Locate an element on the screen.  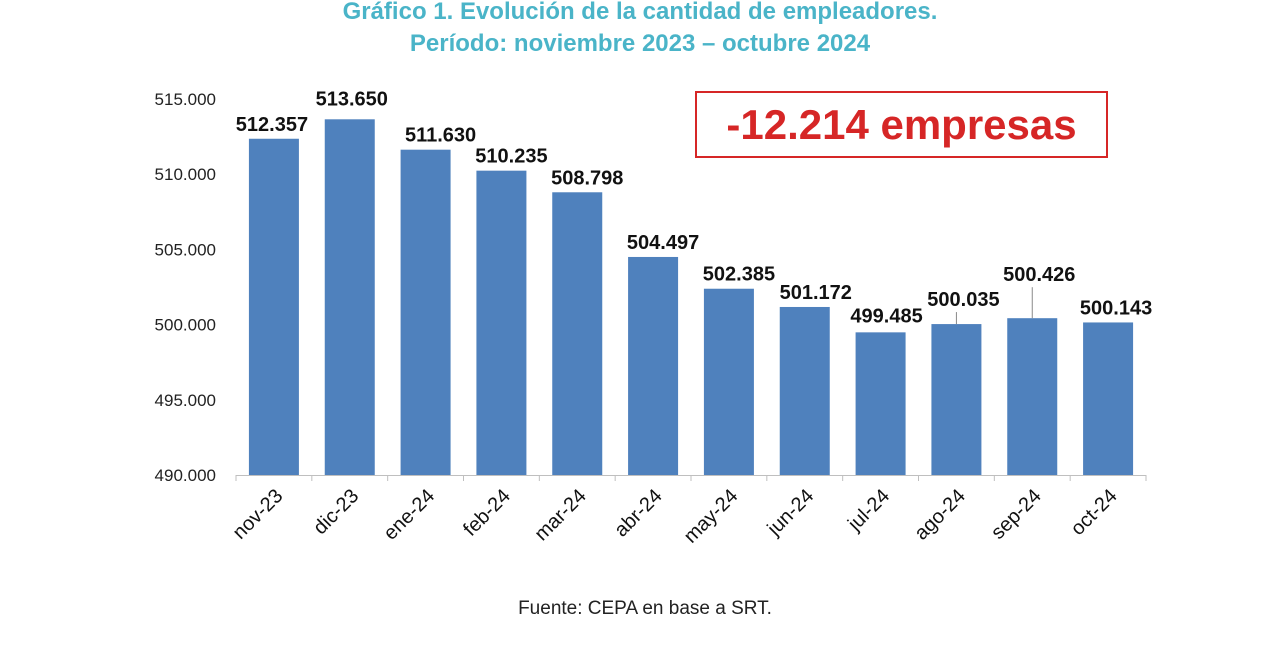
x-tick-label: dic-23 is located at coordinates (336, 512).